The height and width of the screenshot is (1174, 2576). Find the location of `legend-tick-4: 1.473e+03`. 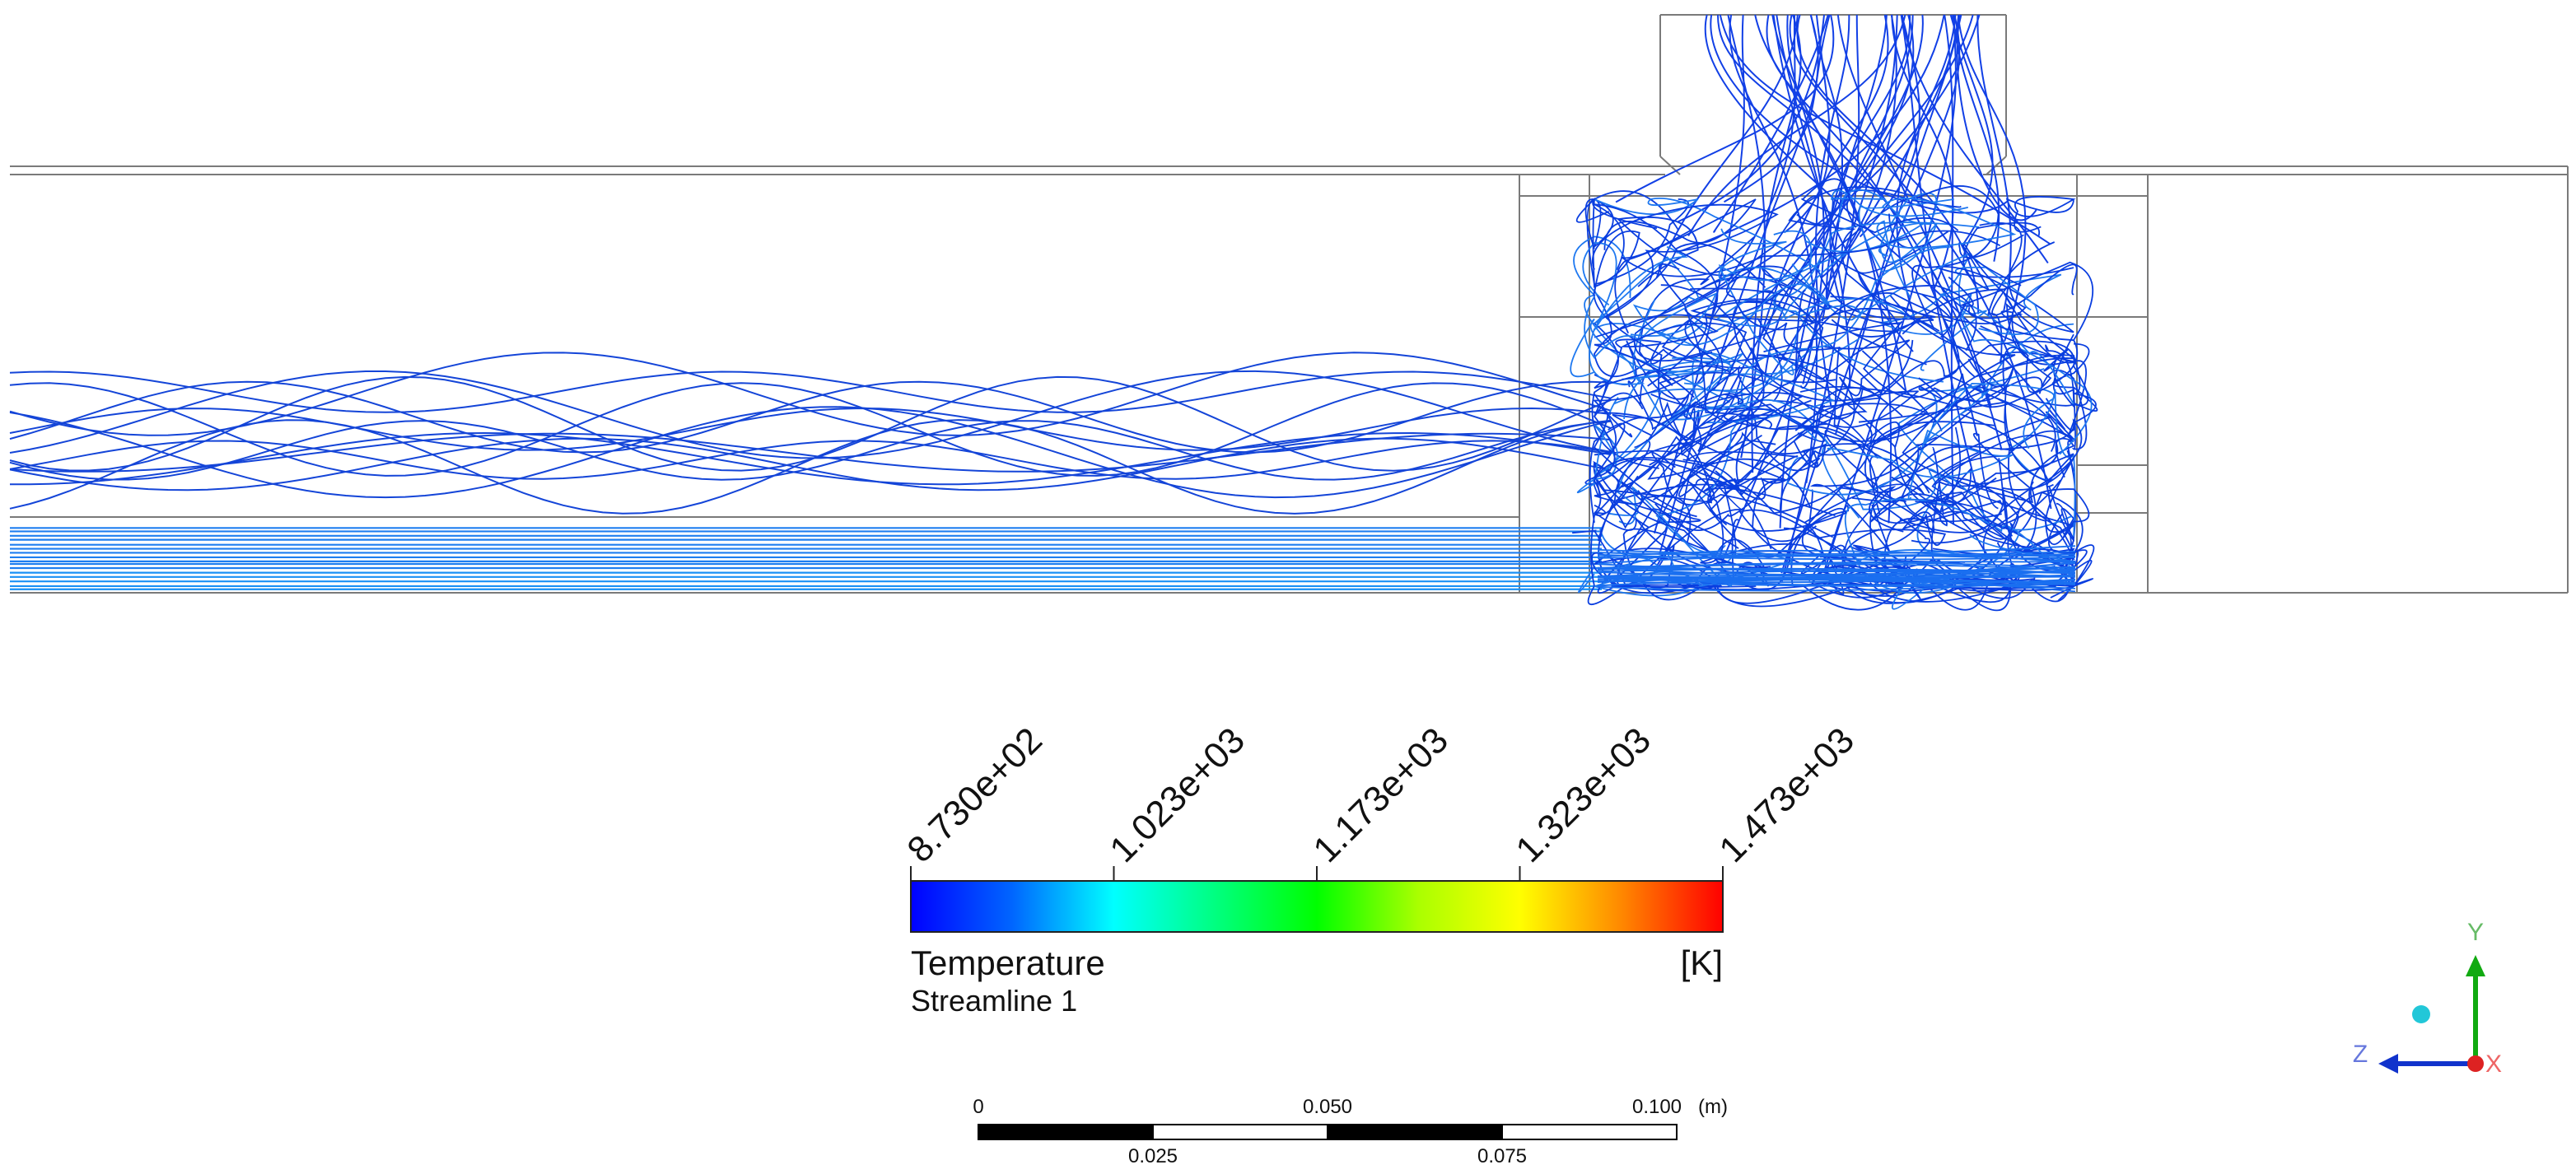

legend-tick-4: 1.473e+03 is located at coordinates (1786, 795).